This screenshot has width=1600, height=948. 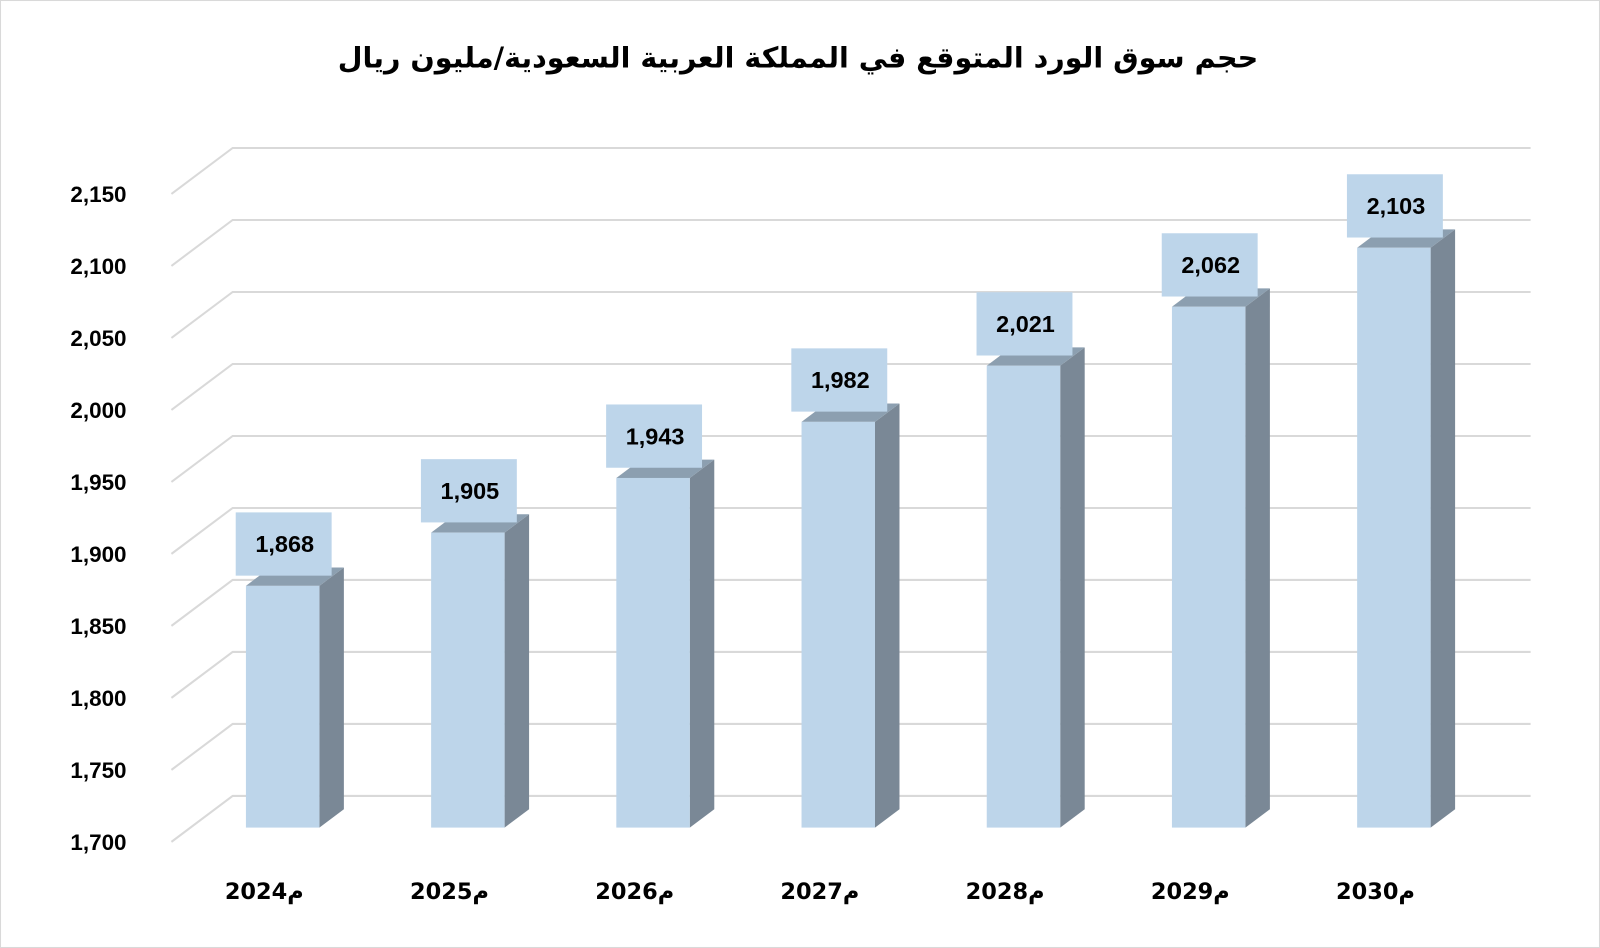 I want to click on y-tick-label: 1,750, so click(x=98, y=770).